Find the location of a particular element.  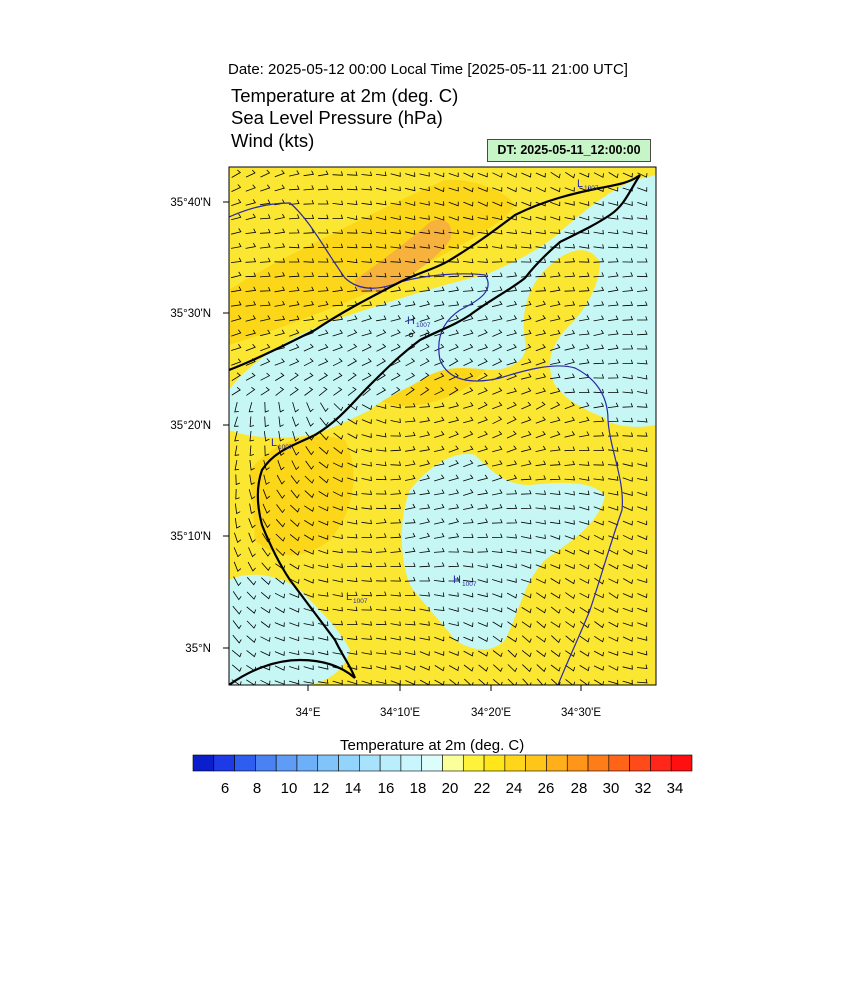

coastline-north is located at coordinates (435, 273).